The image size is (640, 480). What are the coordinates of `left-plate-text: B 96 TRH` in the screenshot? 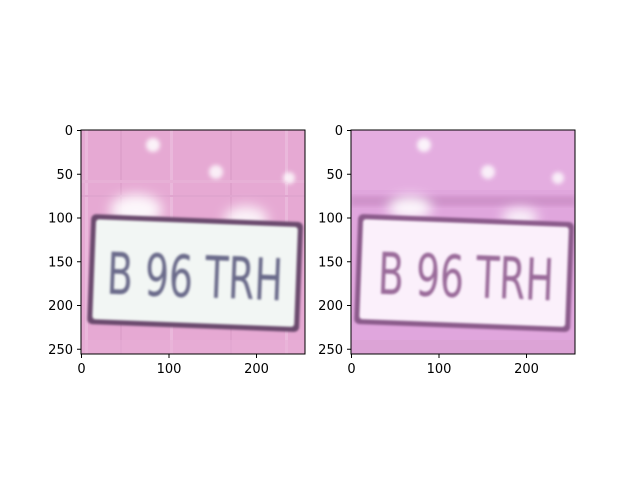 It's located at (195, 277).